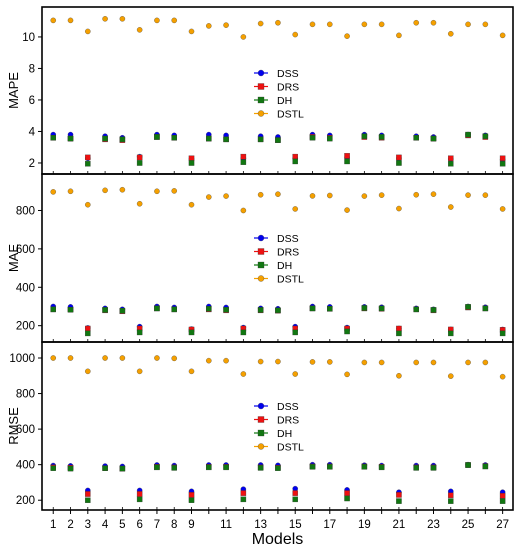 The height and width of the screenshot is (555, 521). I want to click on rmse-y-axis-label: RMSE, so click(13, 426).